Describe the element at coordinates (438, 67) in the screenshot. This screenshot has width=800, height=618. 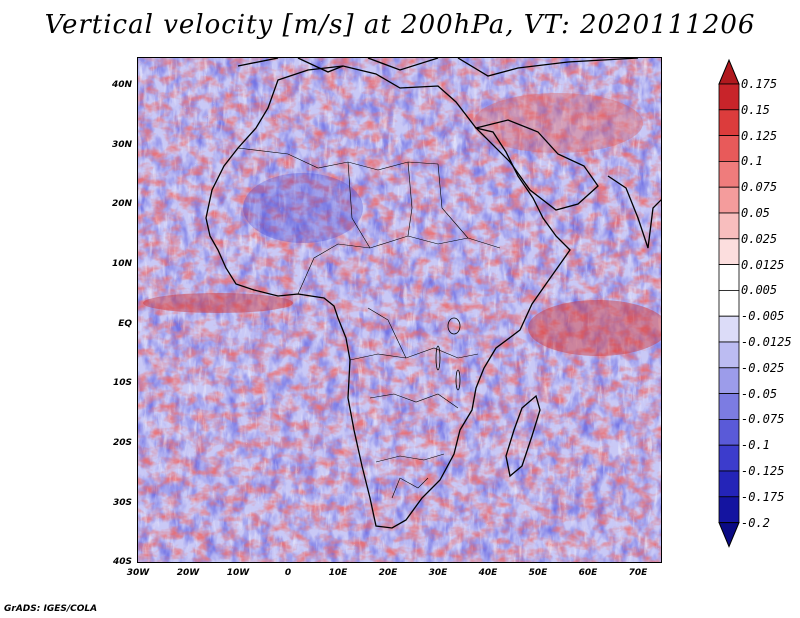
I see `europe-coastline` at that location.